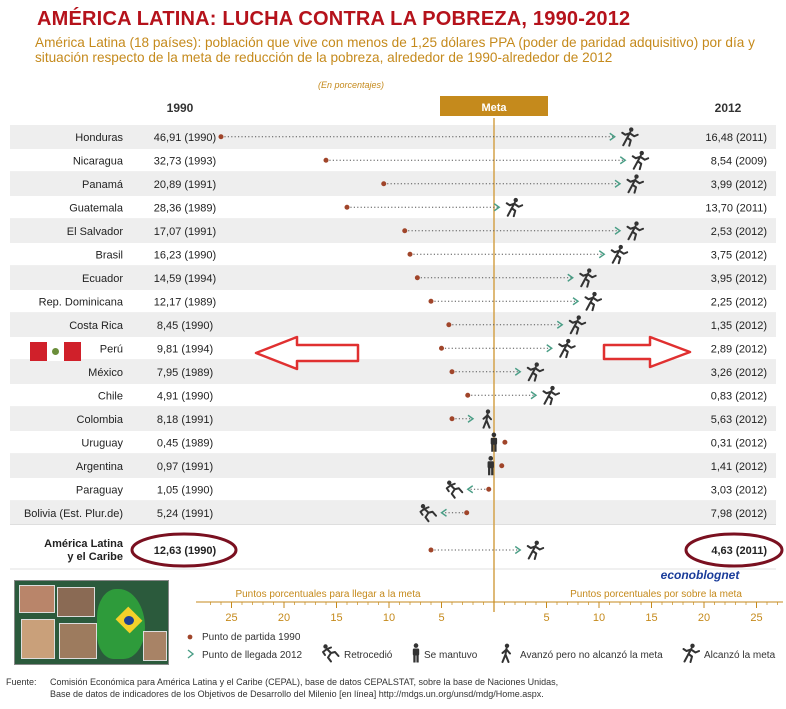 This screenshot has width=786, height=709. Describe the element at coordinates (84, 544) in the screenshot. I see `country-label-line1: América Latina` at that location.